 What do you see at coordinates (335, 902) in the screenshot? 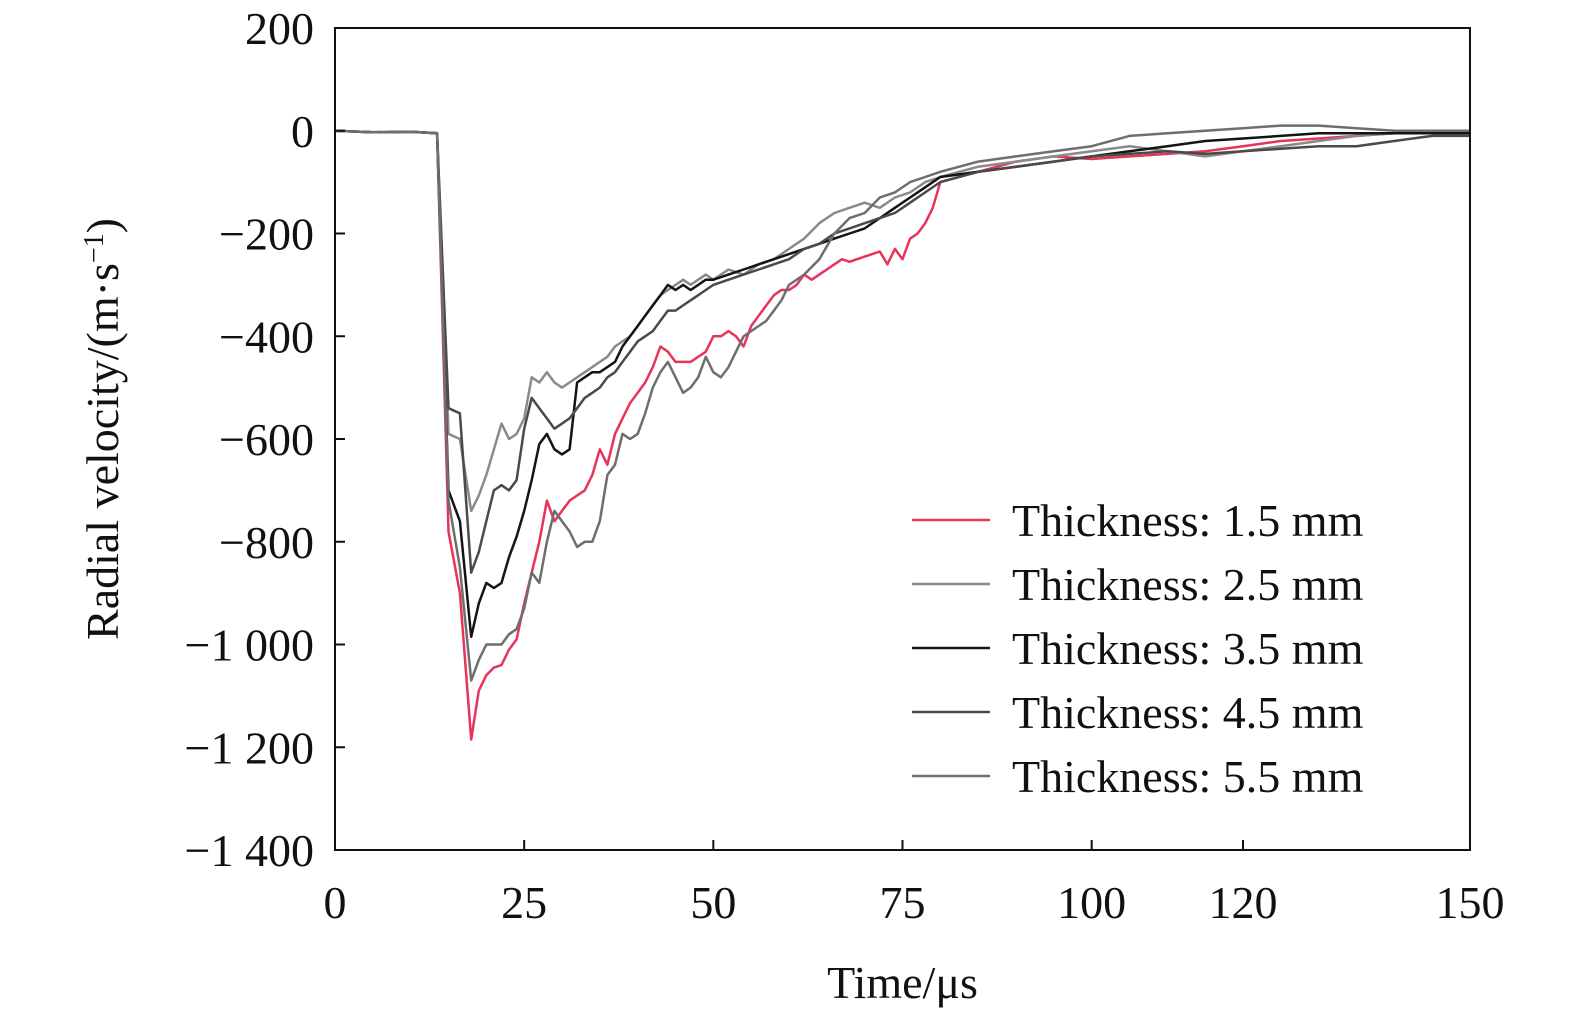
I see `x-tick-label: 0` at bounding box center [335, 902].